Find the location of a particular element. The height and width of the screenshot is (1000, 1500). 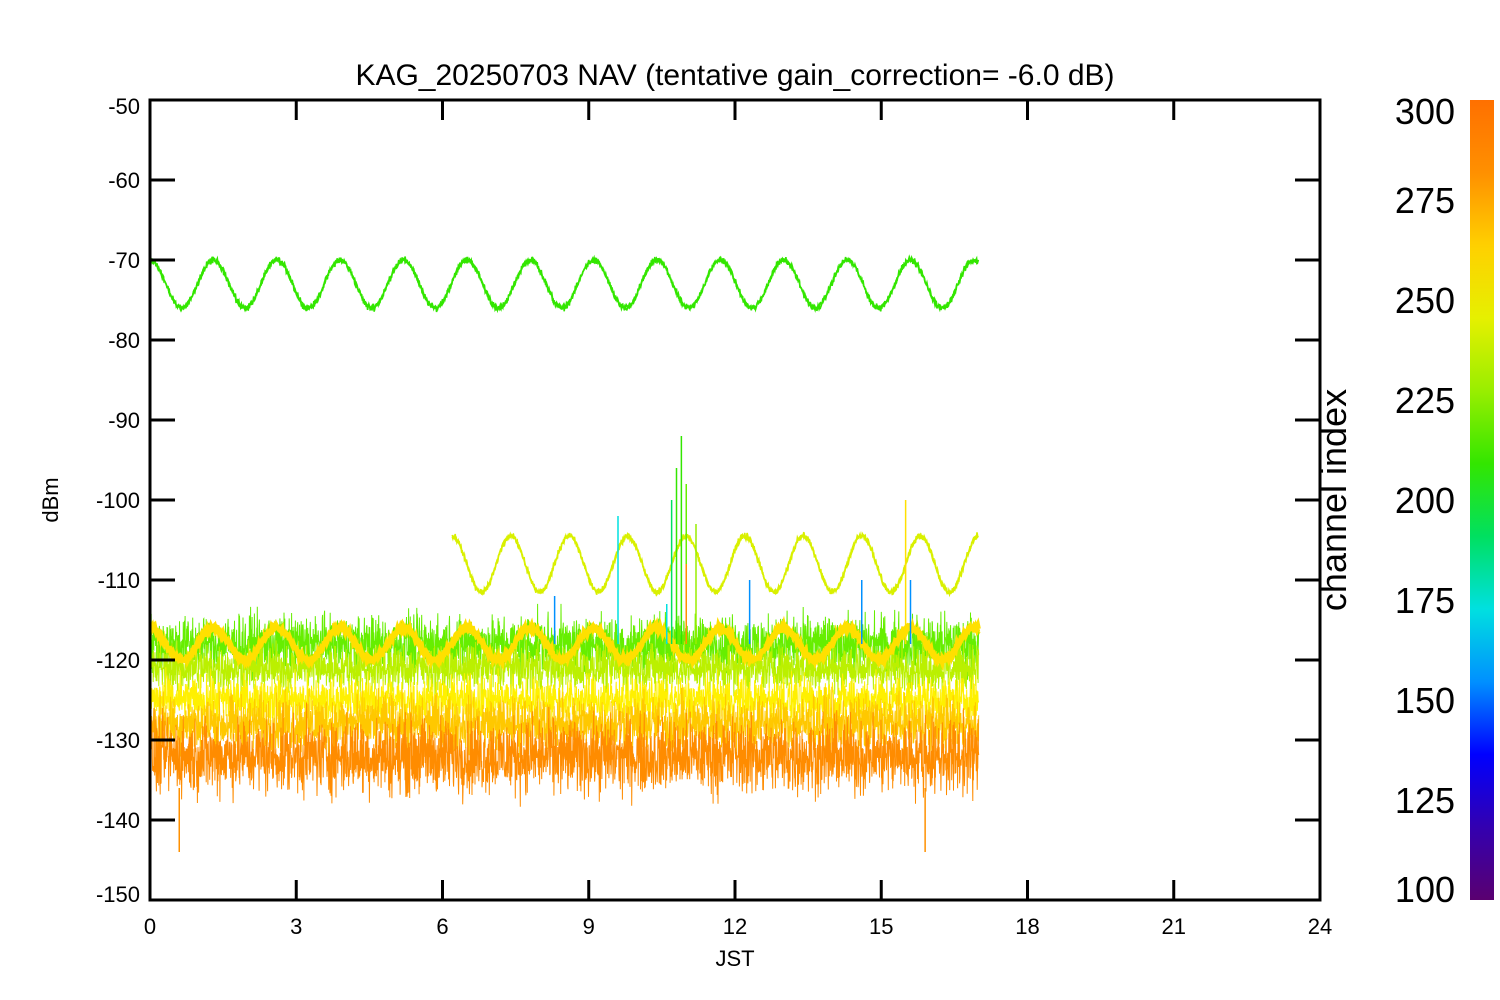

colorbar-tick-label: 275 is located at coordinates (1425, 200).